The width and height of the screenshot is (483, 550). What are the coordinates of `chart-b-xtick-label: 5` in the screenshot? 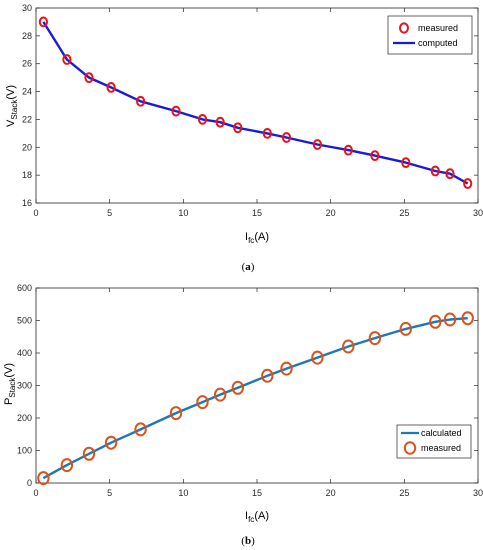 It's located at (109, 493).